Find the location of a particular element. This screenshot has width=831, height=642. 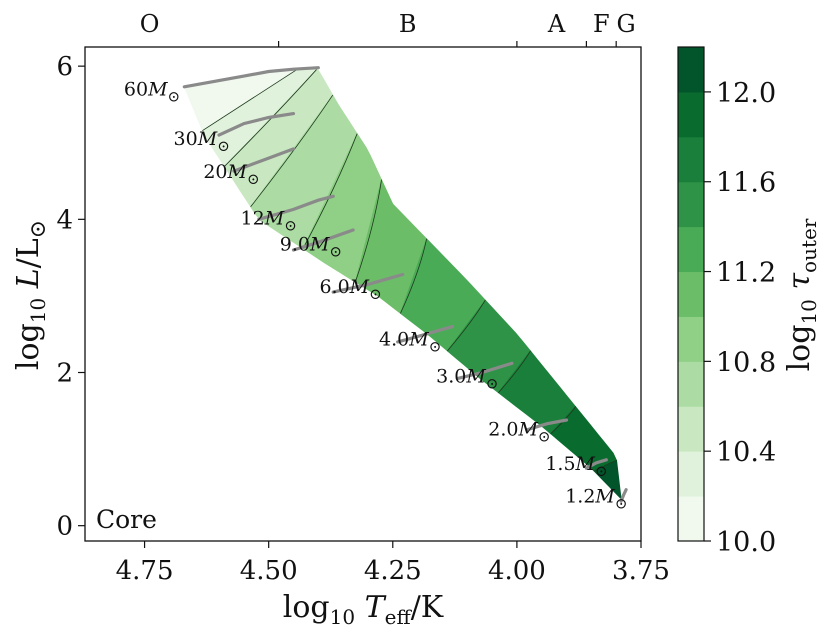

y-tick-label-3: 4 is located at coordinates (64, 220).